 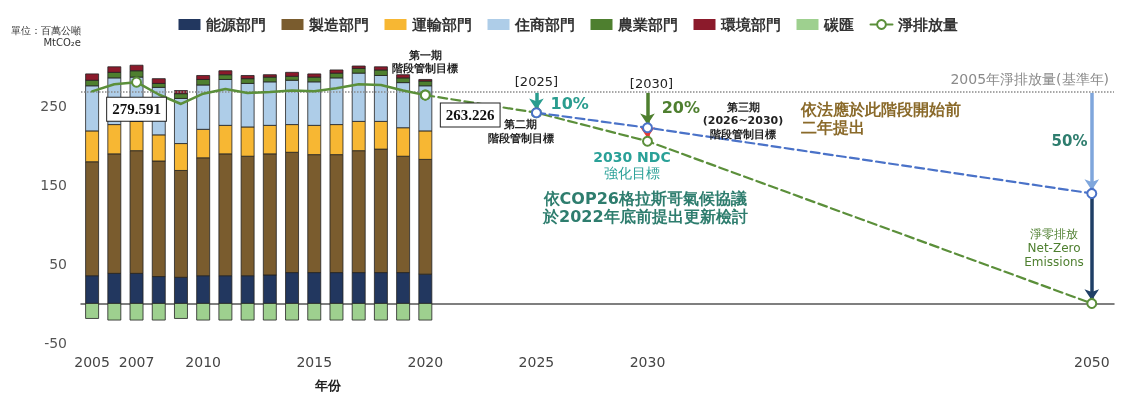 I want to click on x-axis-title: 年份, so click(x=327, y=385).